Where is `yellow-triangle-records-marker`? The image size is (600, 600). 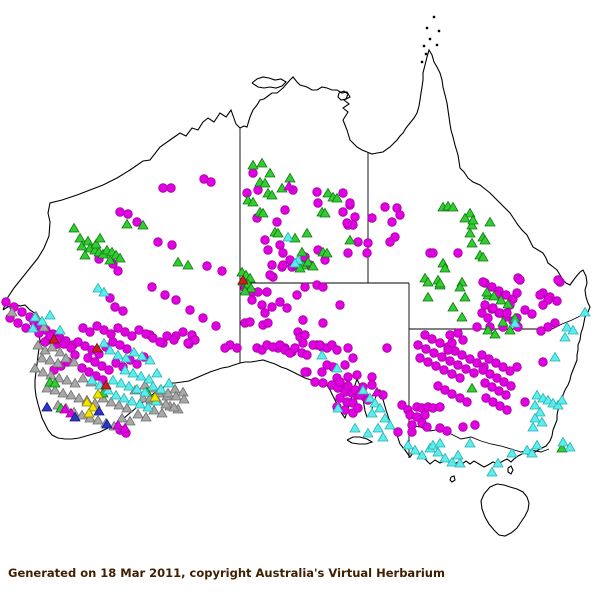
yellow-triangle-records-marker is located at coordinates (87, 401).